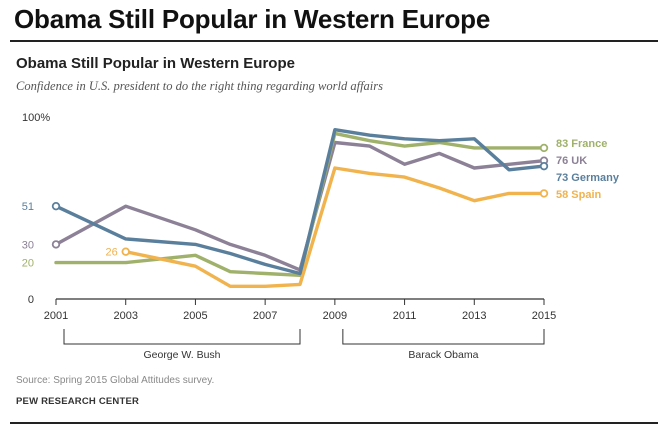 The image size is (667, 437). What do you see at coordinates (571, 161) in the screenshot?
I see `end-label-uk: 76 UK` at bounding box center [571, 161].